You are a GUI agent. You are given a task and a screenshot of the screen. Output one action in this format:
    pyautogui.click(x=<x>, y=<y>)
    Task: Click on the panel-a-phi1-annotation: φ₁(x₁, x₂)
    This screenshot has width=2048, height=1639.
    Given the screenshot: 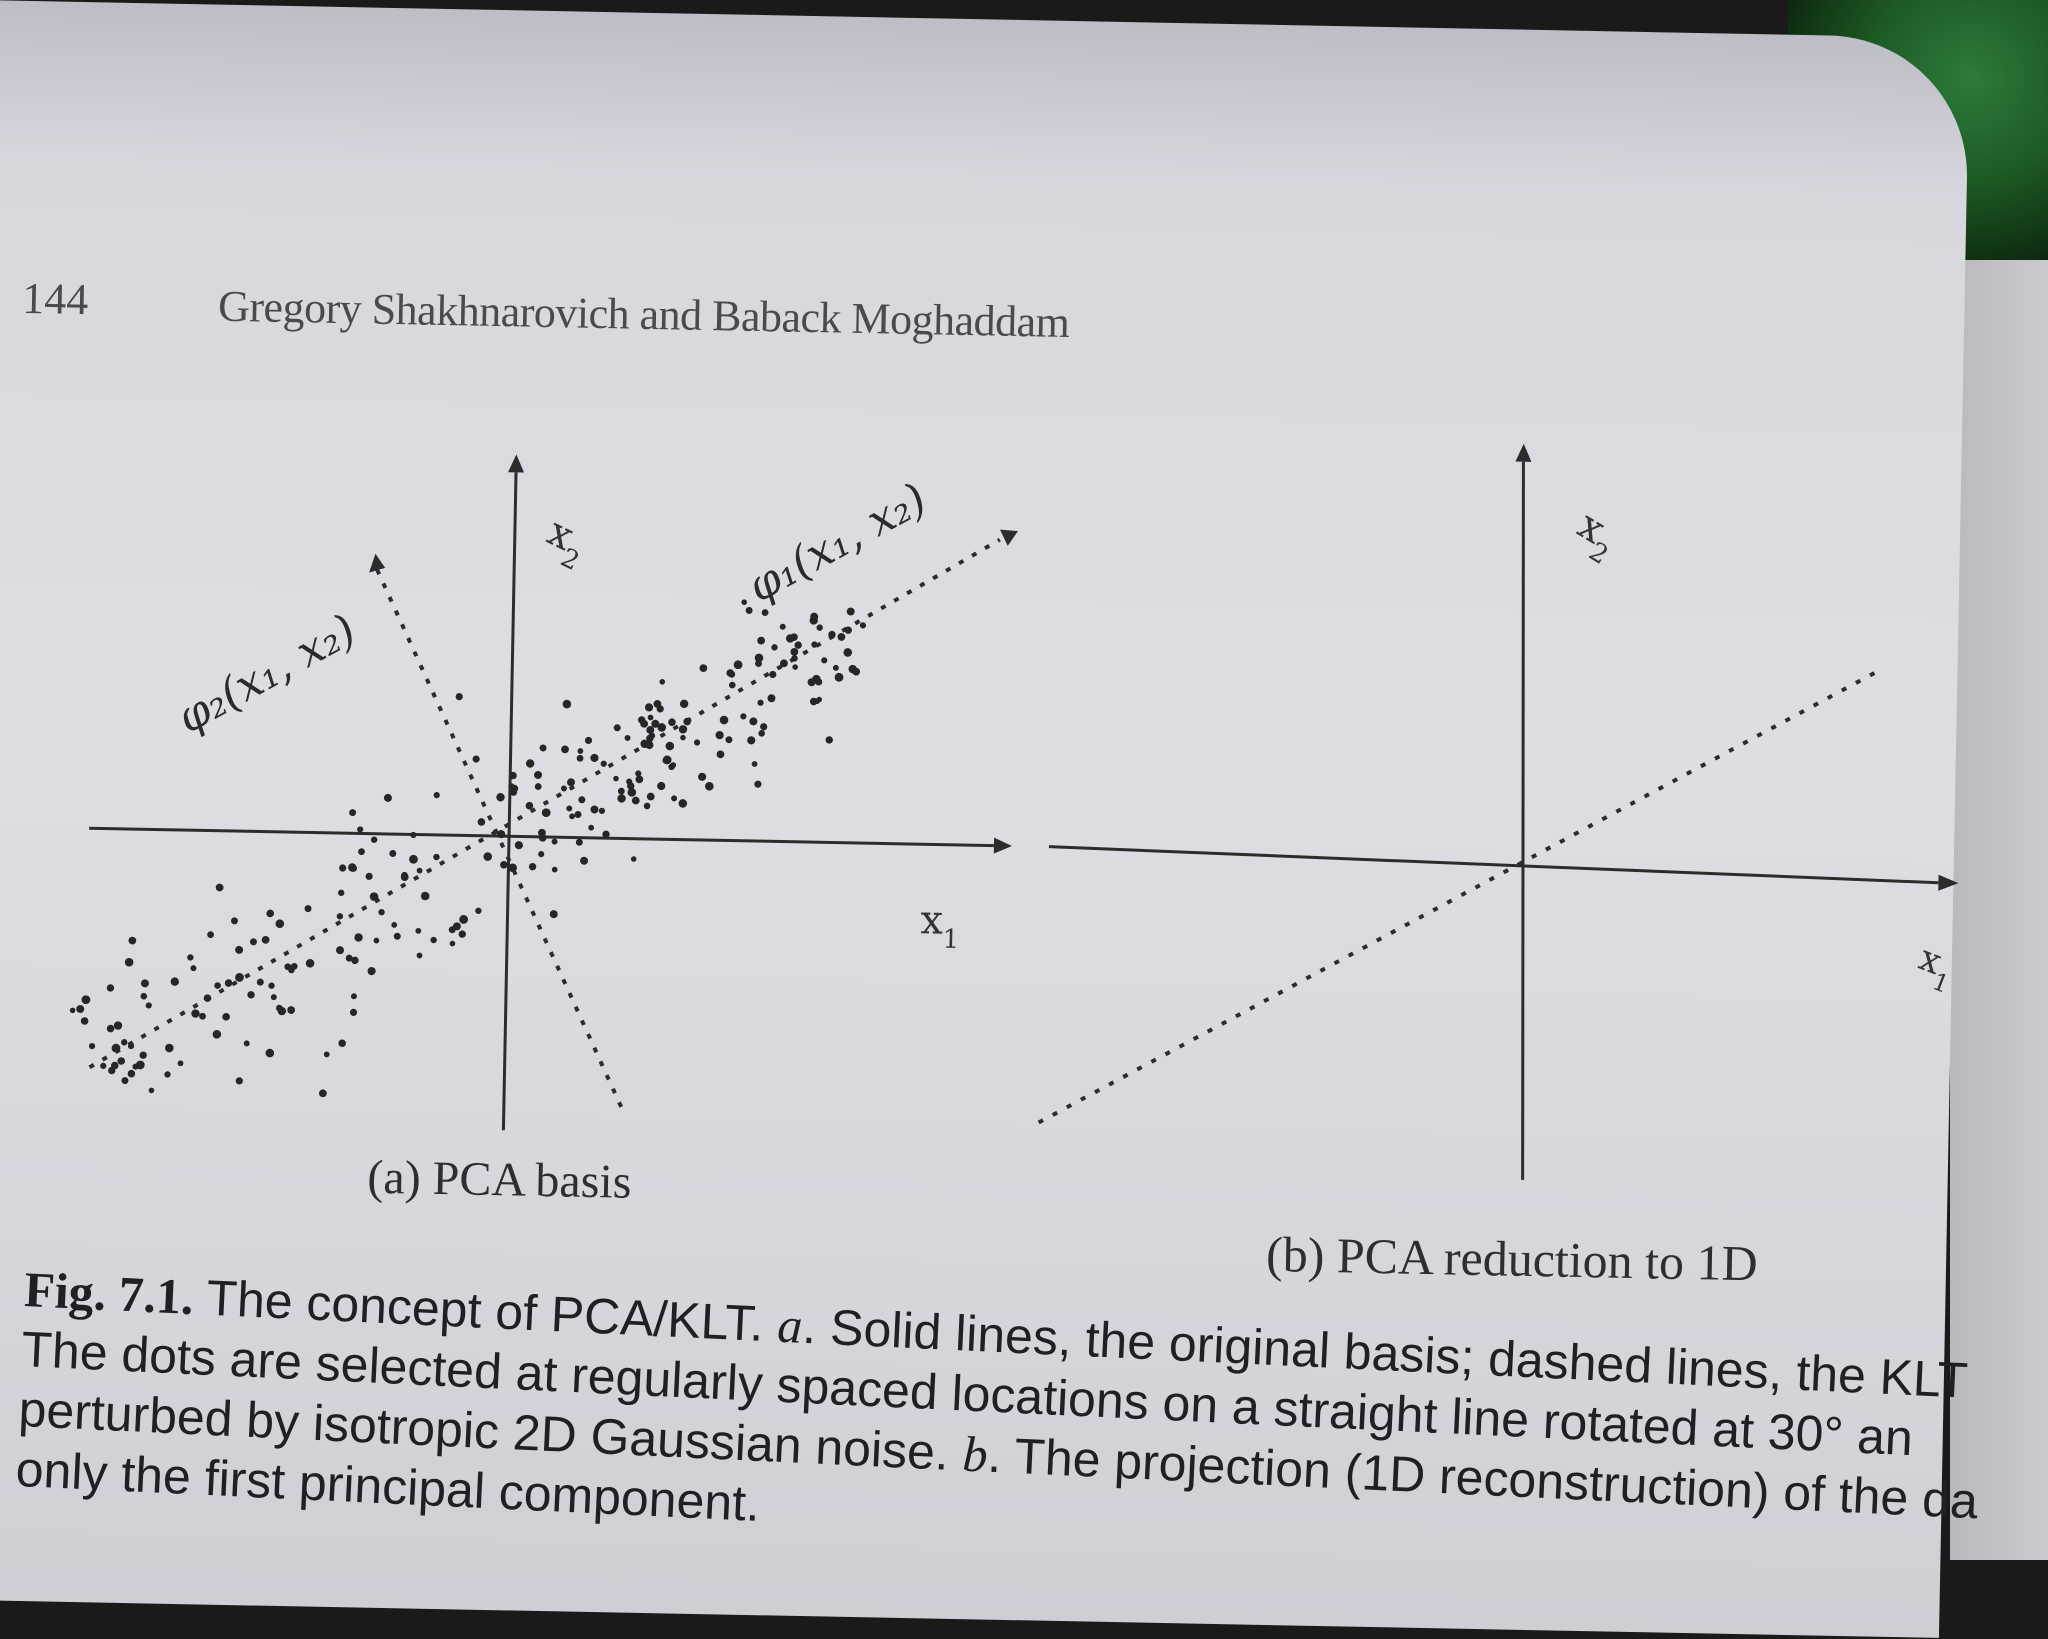 What is the action you would take?
    pyautogui.click(x=837, y=542)
    